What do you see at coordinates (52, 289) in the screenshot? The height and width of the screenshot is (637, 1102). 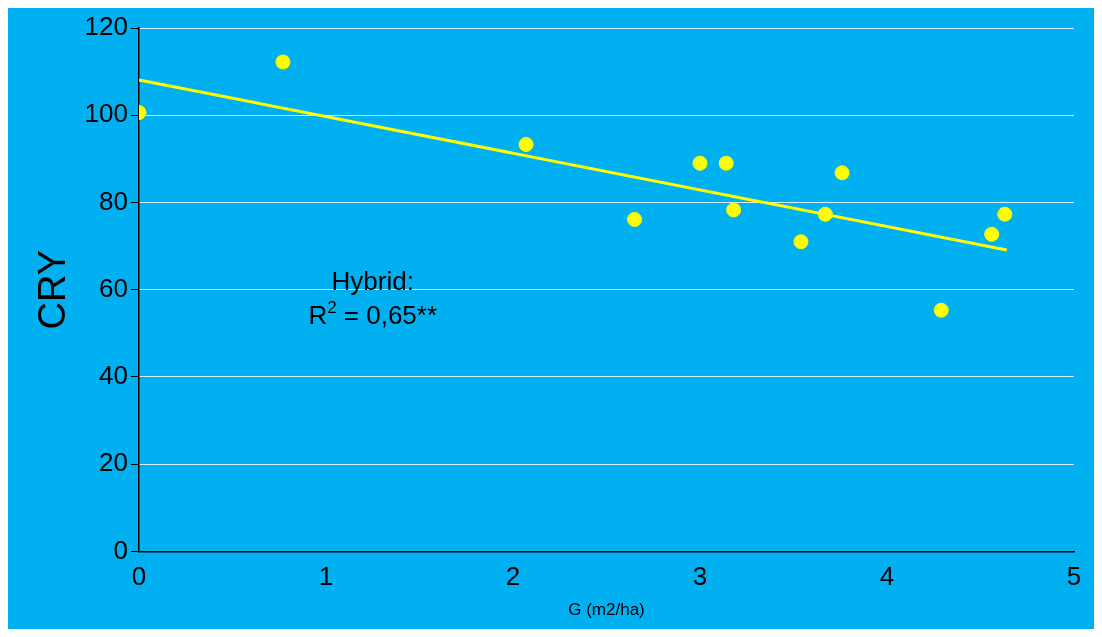 I see `y-axis-title: CRY` at bounding box center [52, 289].